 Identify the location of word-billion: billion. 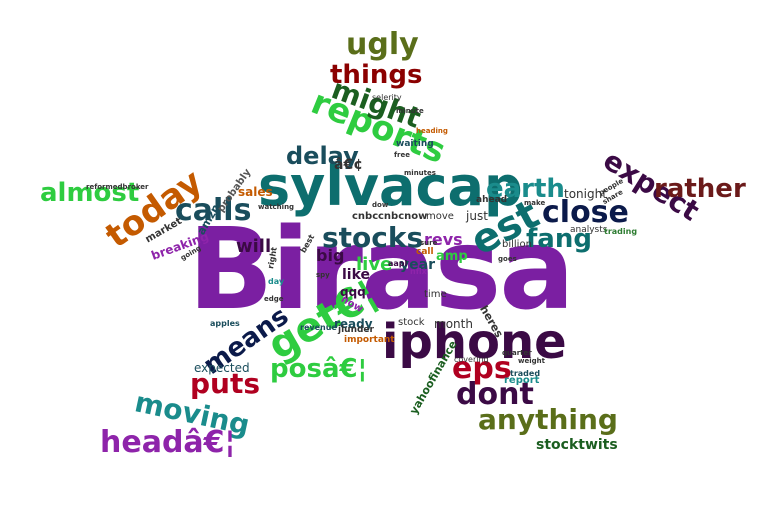
(517, 244).